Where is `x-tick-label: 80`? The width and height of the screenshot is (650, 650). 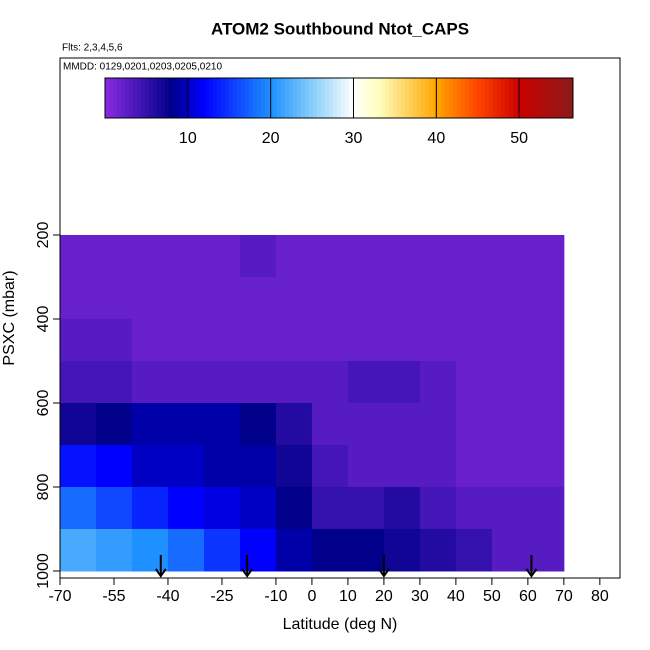 x-tick-label: 80 is located at coordinates (600, 596).